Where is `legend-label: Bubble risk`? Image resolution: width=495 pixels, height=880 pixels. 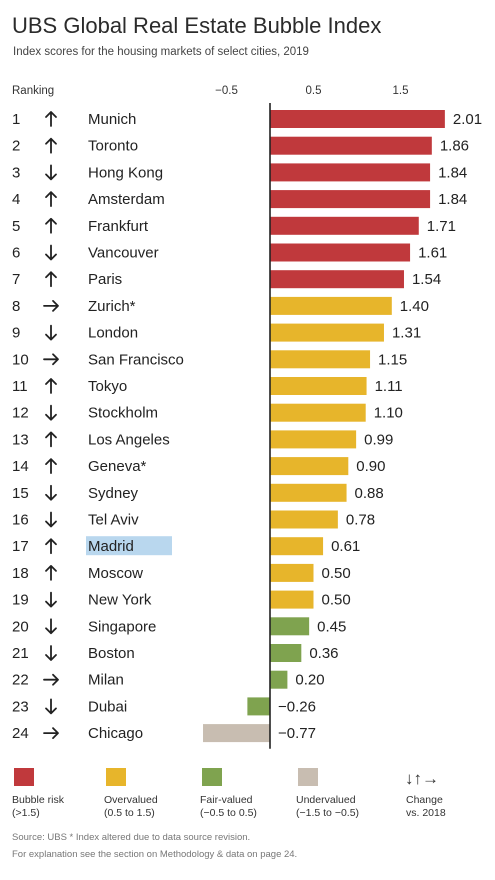
legend-label: Bubble risk is located at coordinates (38, 800).